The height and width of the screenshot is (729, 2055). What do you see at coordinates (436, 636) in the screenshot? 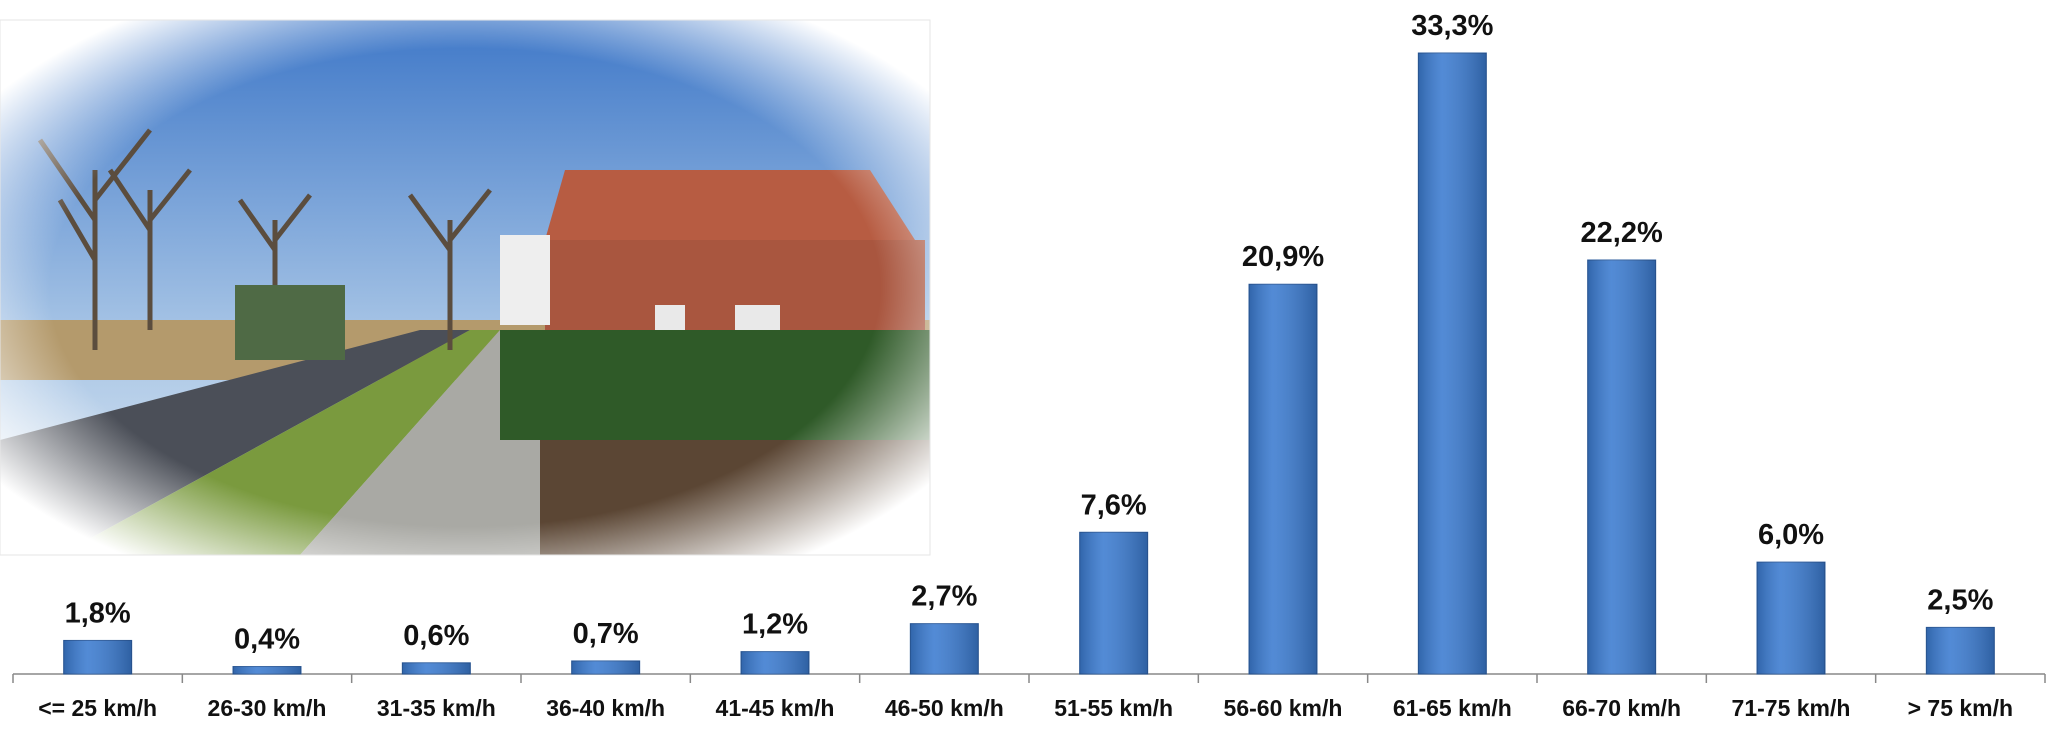
I see `value-label: 0,6%` at bounding box center [436, 636].